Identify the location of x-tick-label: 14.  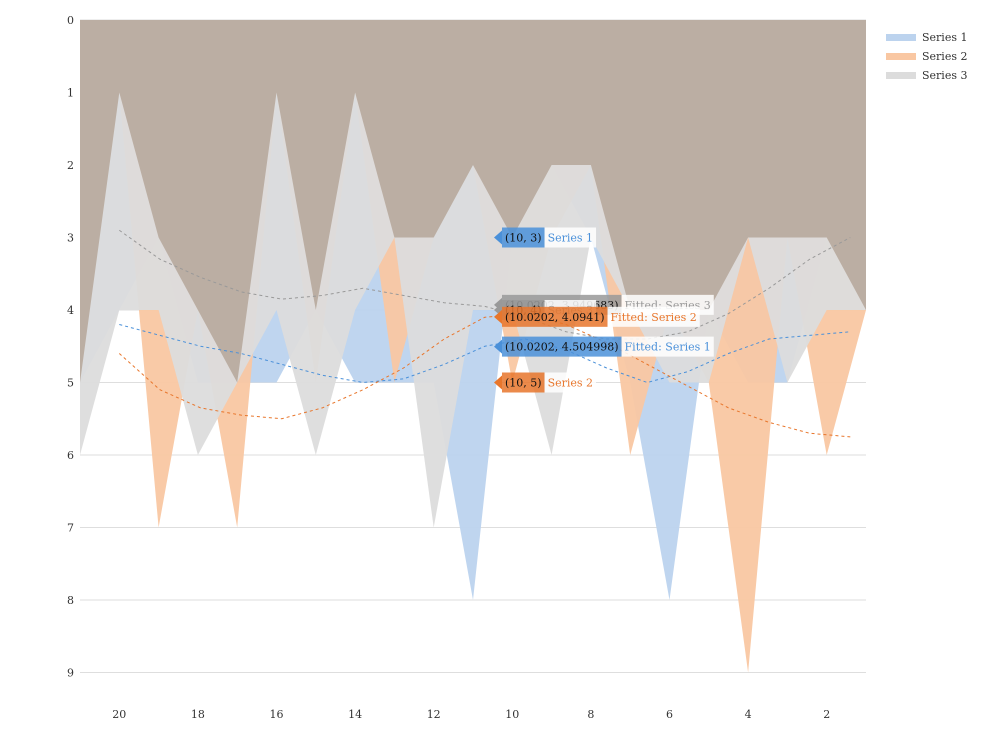
(355, 714).